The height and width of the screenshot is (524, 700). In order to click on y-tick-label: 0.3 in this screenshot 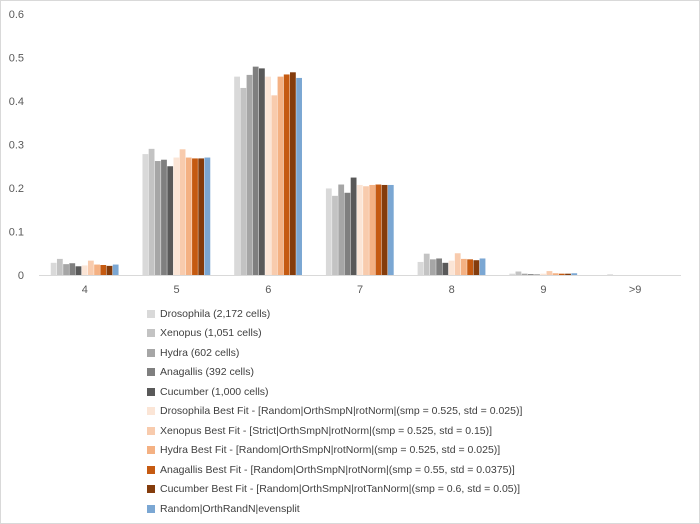, I will do `click(16, 146)`.